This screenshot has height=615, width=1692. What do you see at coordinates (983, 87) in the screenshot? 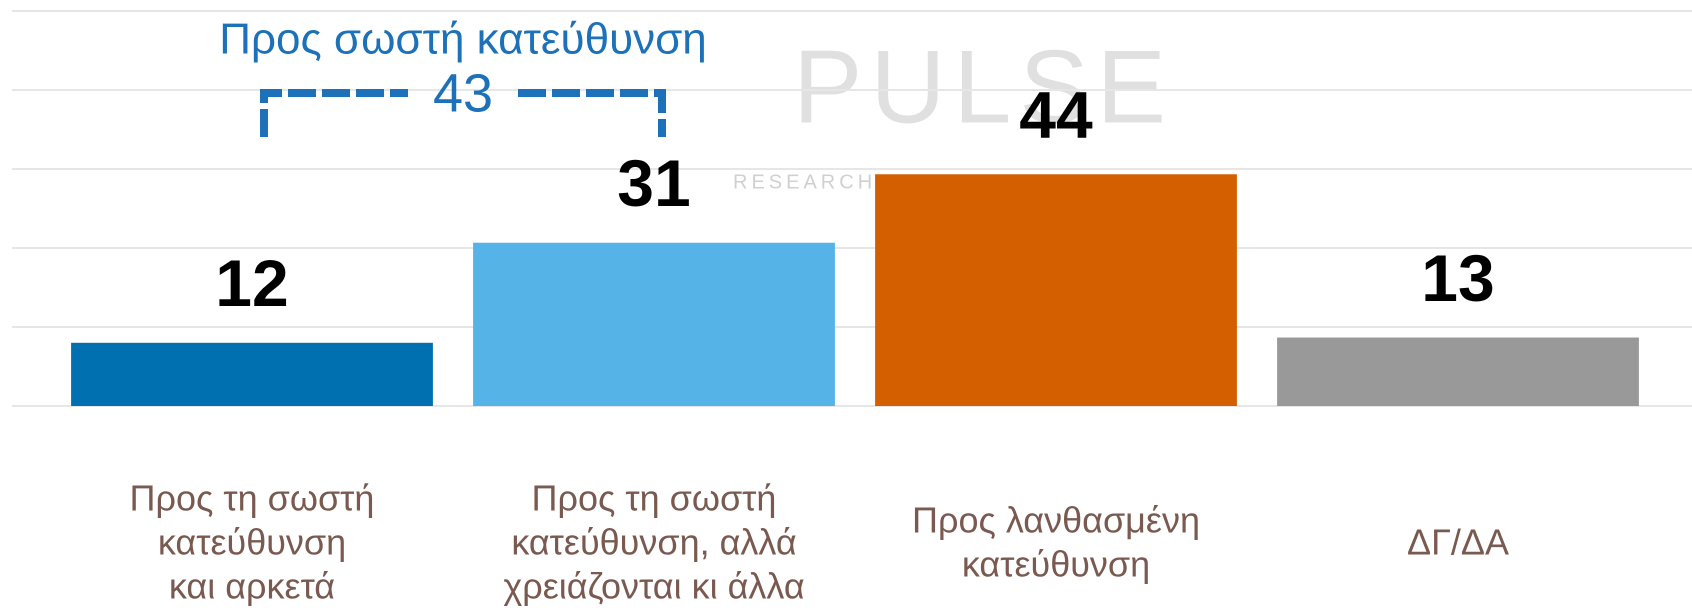
I see `watermark-title: PULSE` at bounding box center [983, 87].